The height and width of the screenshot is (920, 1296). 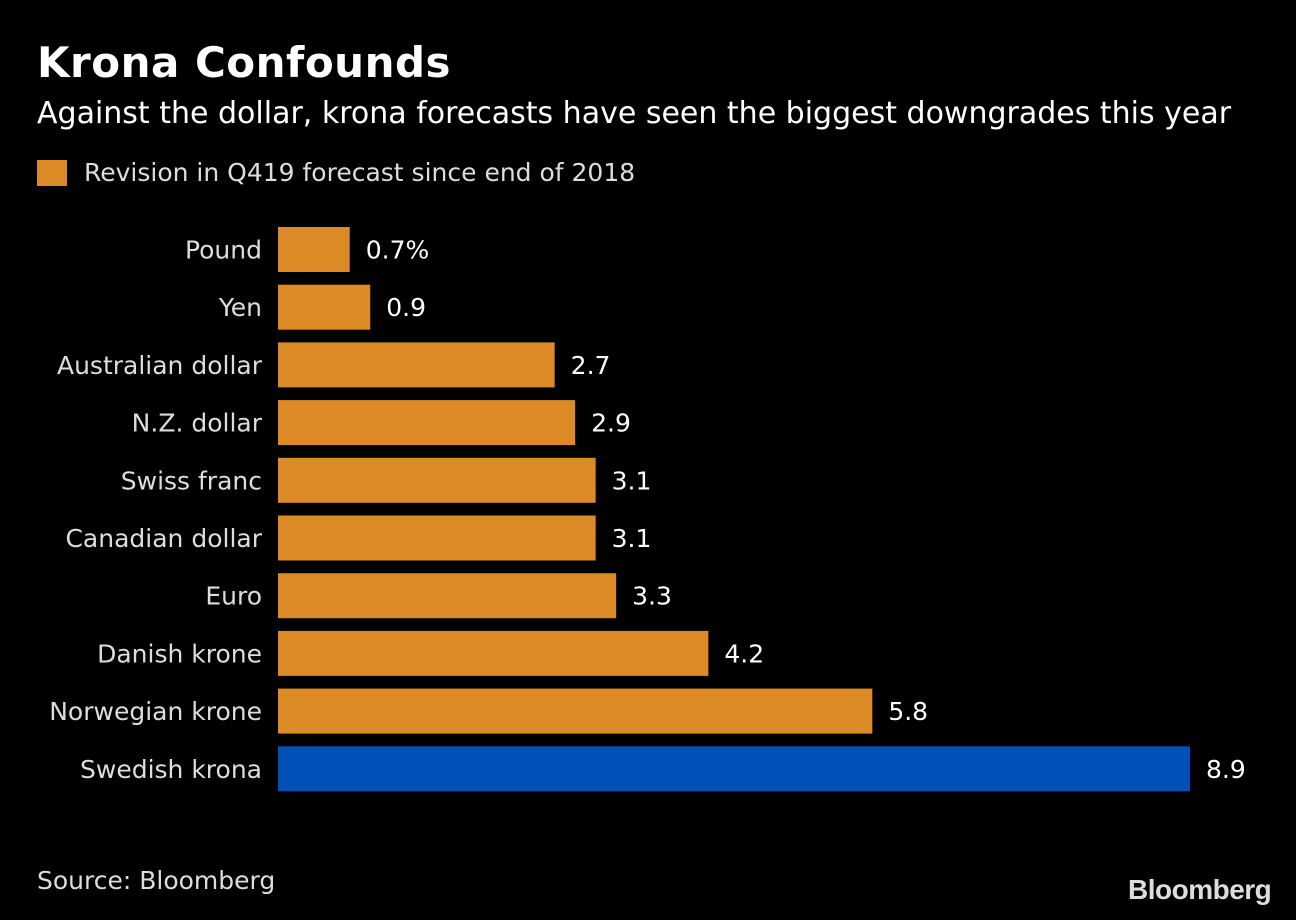 I want to click on bar-swiss-franc, so click(x=437, y=480).